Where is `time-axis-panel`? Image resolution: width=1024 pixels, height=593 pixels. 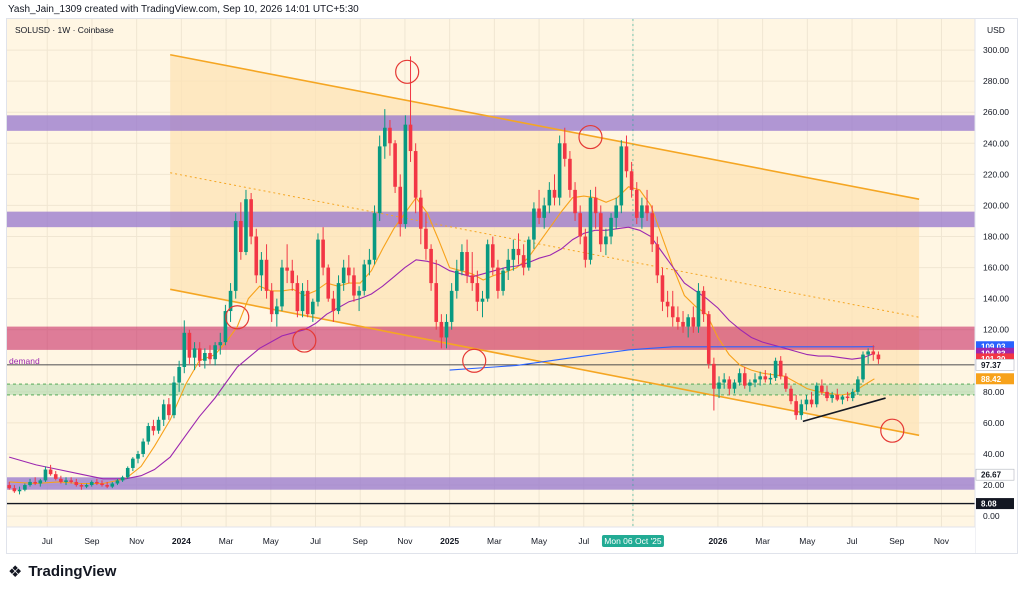 time-axis-panel is located at coordinates (491, 540).